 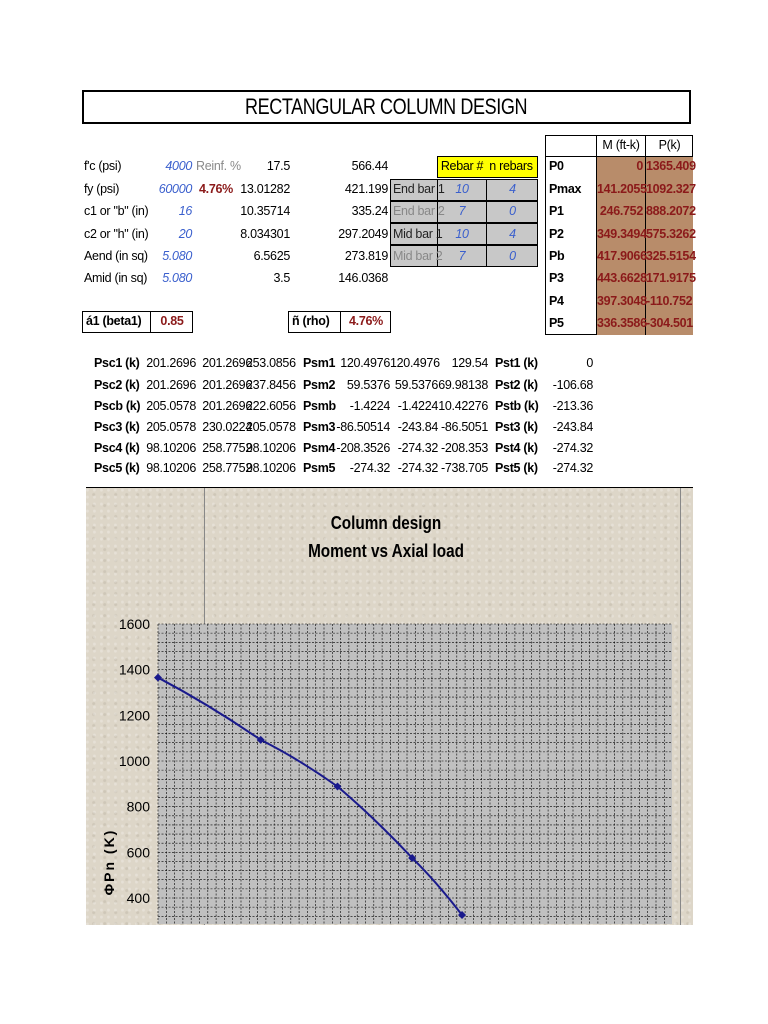 What do you see at coordinates (363, 278) in the screenshot?
I see `col4-value: 146.0368` at bounding box center [363, 278].